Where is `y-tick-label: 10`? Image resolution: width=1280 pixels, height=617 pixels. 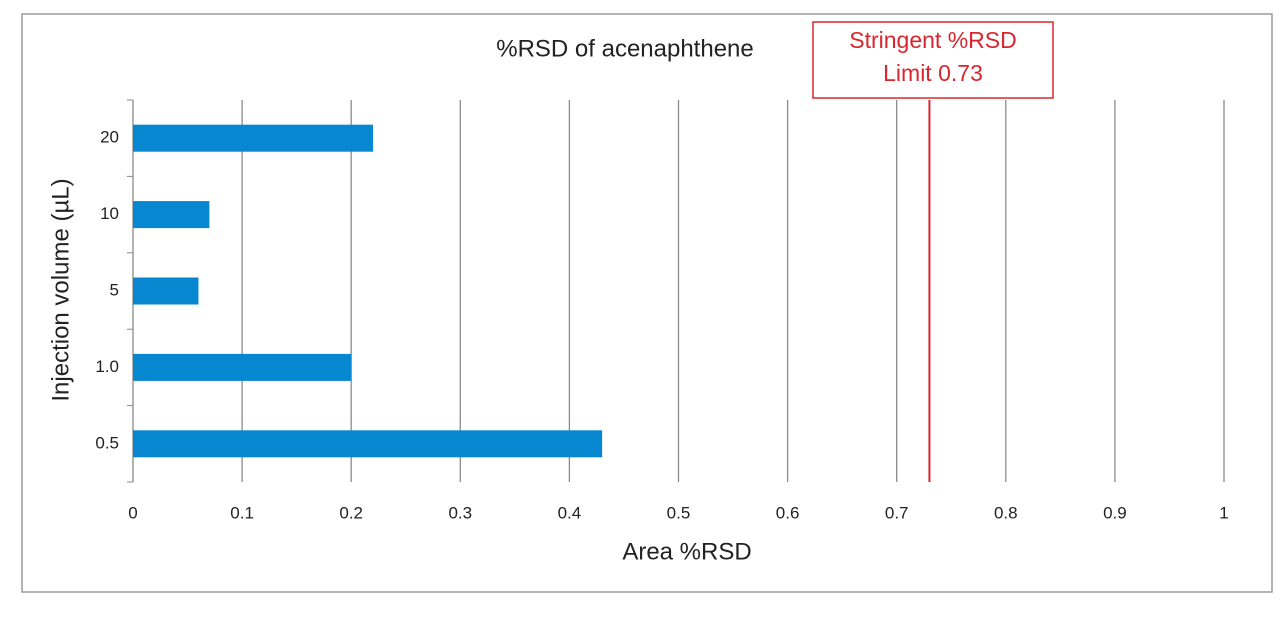
y-tick-label: 10 is located at coordinates (109, 213).